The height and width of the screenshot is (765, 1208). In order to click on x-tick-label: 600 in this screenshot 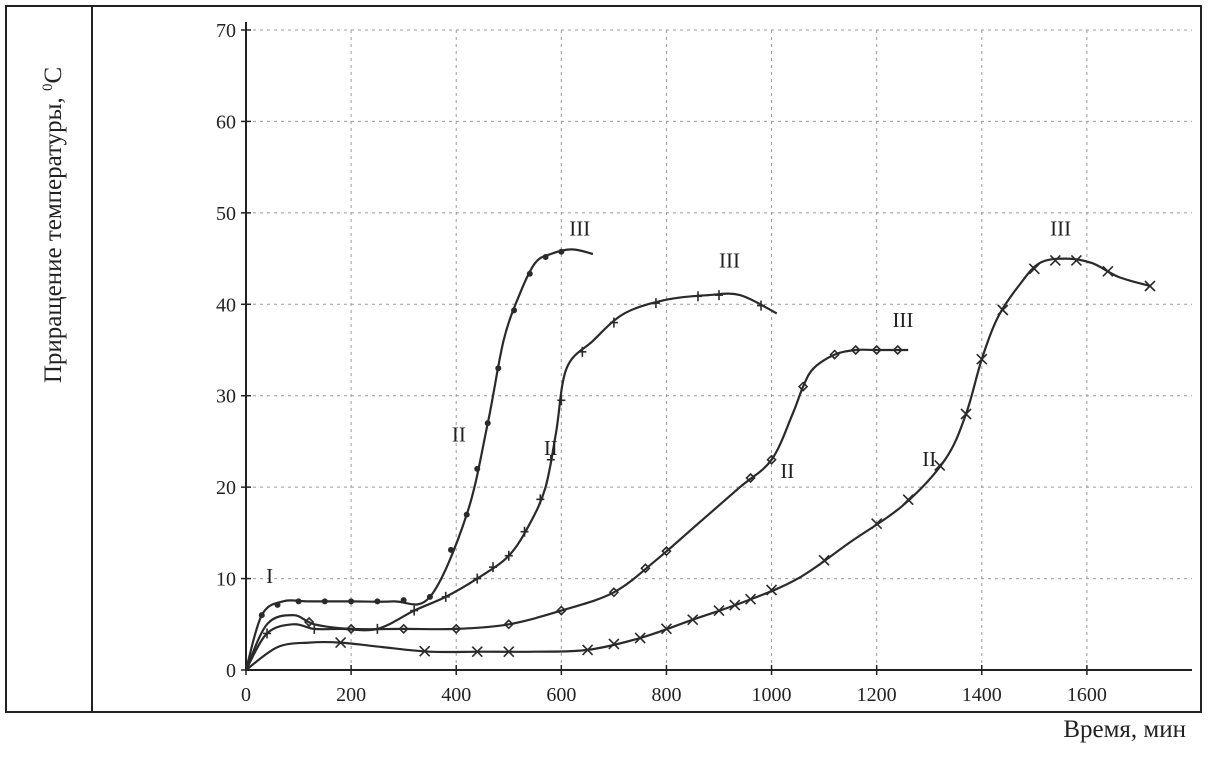, I will do `click(561, 695)`.